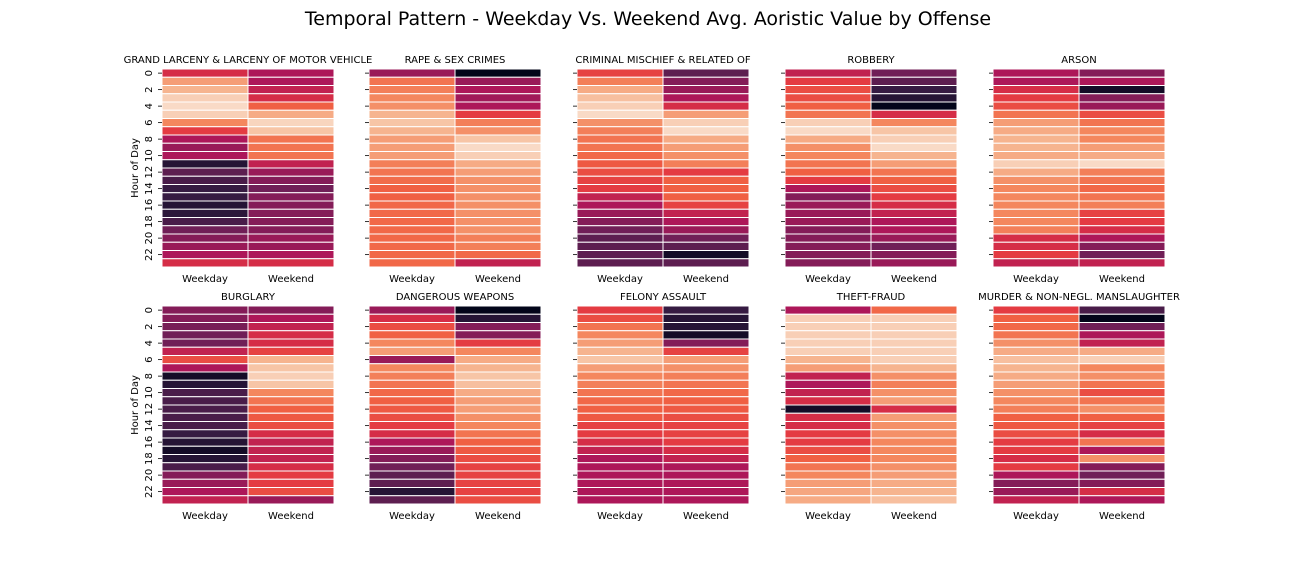  What do you see at coordinates (149, 122) in the screenshot?
I see `y-tick-label: 6` at bounding box center [149, 122].